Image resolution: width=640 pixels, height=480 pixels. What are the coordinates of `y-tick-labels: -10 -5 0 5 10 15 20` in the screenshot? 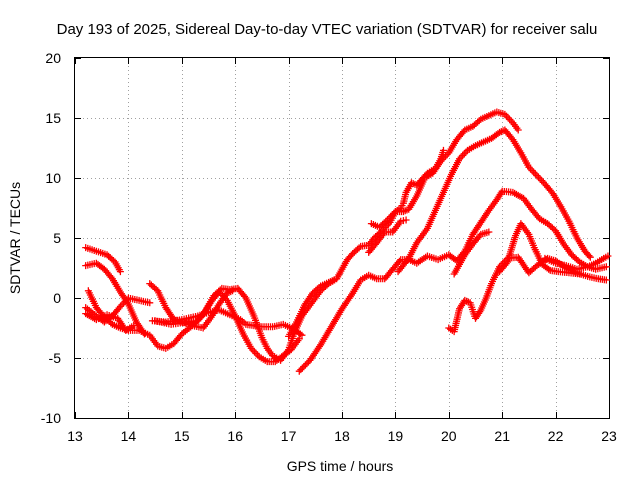 It's located at (51, 238).